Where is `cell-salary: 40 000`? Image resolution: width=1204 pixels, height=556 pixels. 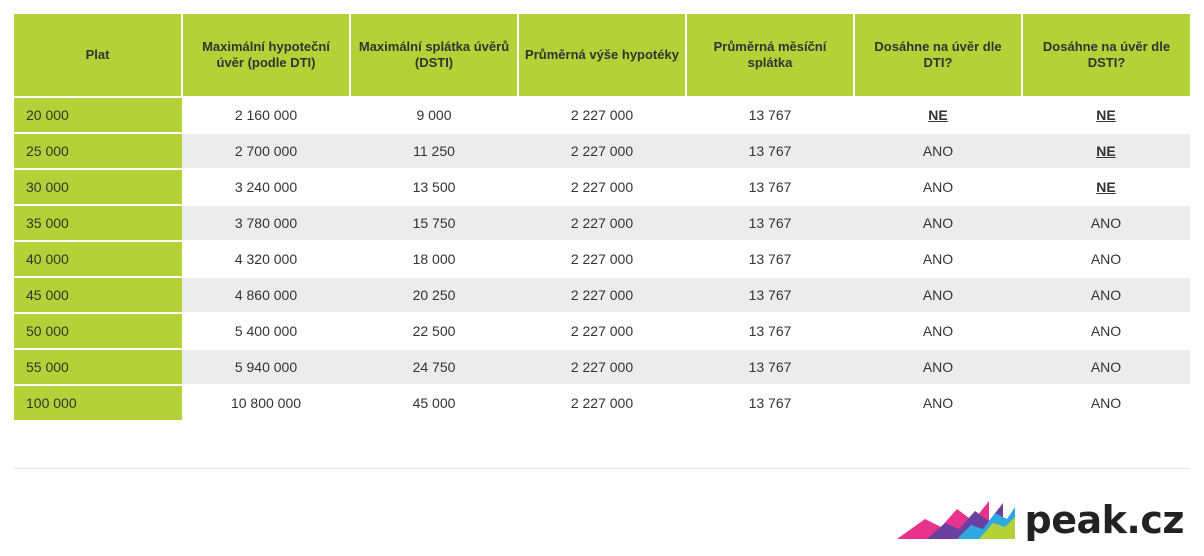
cell-salary: 40 000 is located at coordinates (98, 258).